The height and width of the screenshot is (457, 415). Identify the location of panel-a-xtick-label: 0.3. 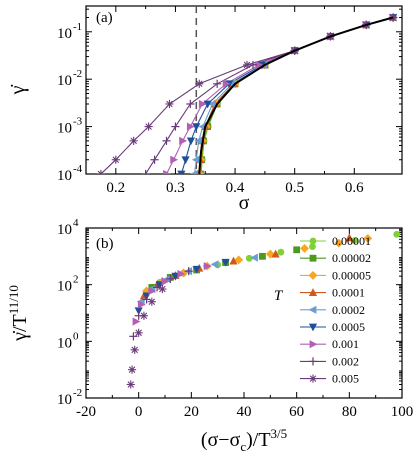
(175, 188).